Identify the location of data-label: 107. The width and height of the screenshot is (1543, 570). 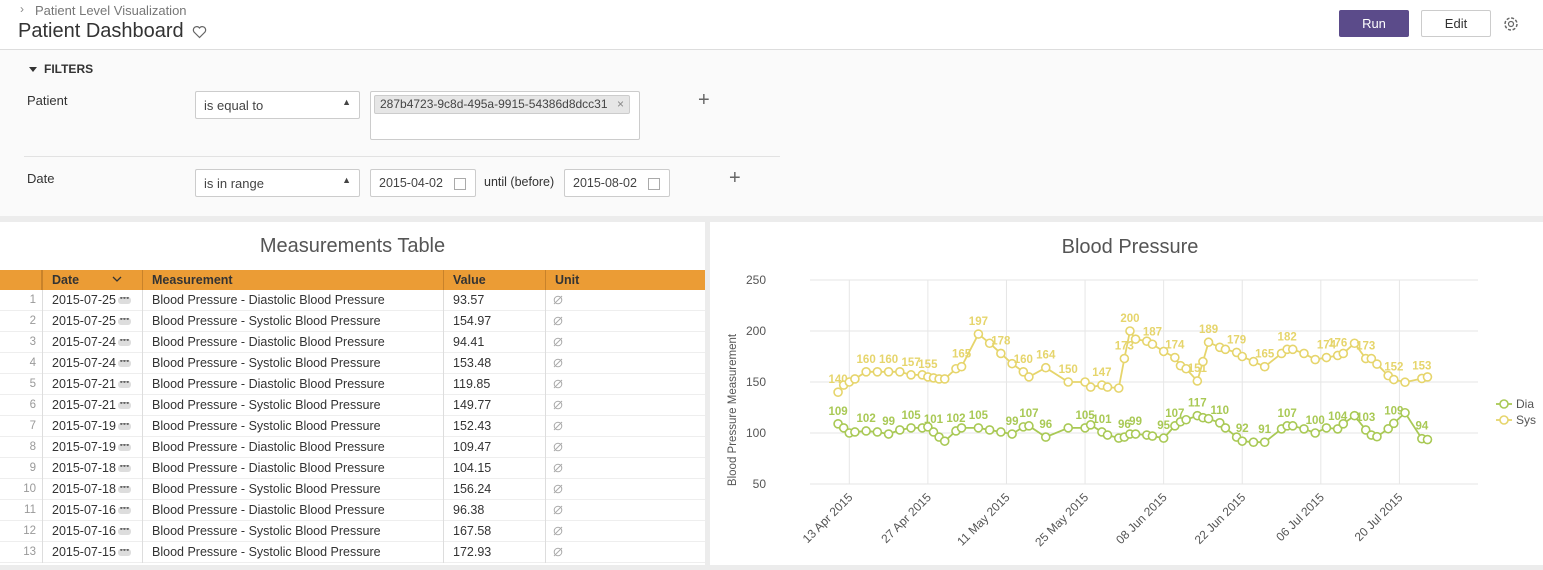
(1174, 414).